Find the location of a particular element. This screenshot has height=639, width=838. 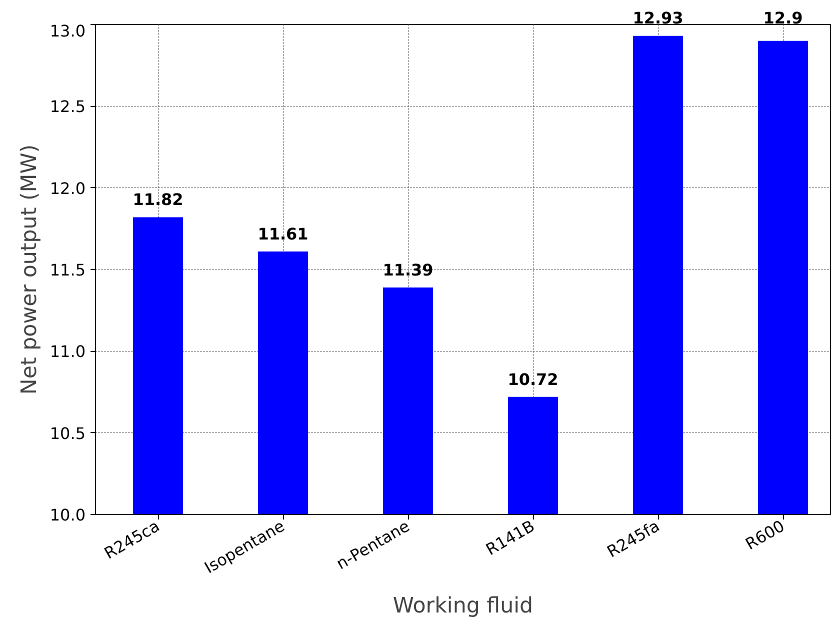

x-axis-title: Working fluid is located at coordinates (463, 605).